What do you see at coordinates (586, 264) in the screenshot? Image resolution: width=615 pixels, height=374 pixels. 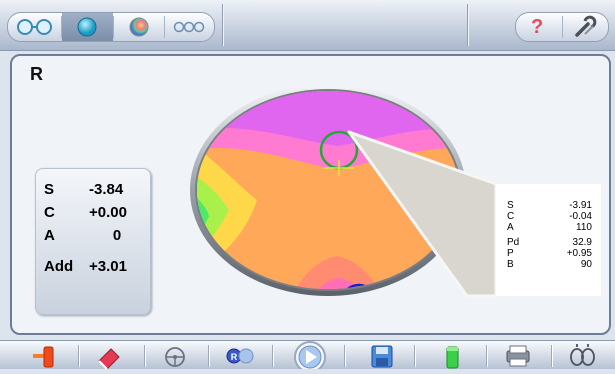 I see `callout-value: 90` at bounding box center [586, 264].